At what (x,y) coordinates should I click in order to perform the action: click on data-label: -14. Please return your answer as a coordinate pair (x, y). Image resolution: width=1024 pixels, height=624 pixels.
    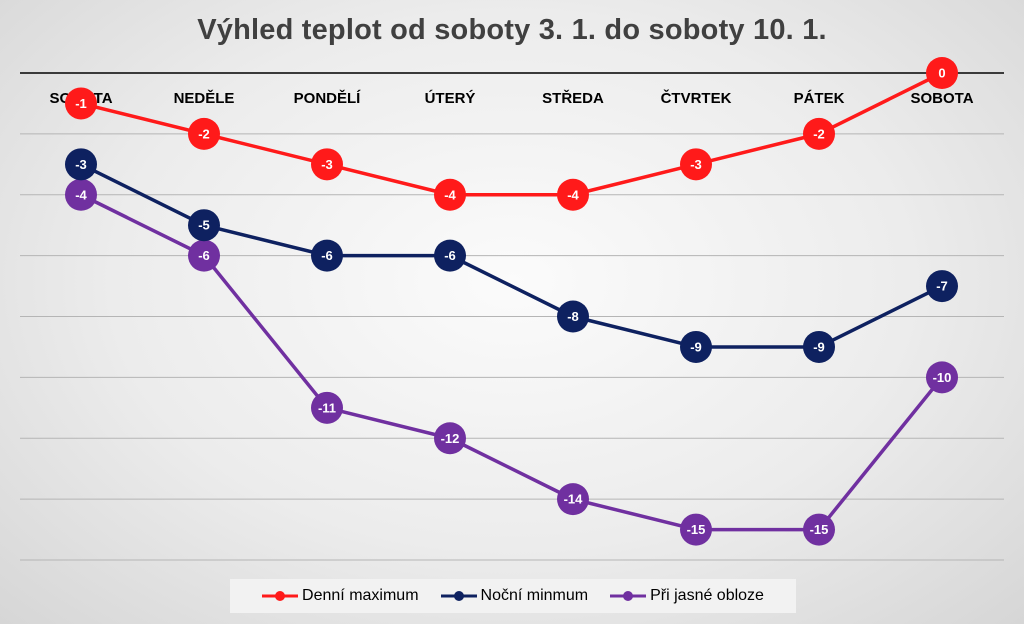
    Looking at the image, I should click on (574, 499).